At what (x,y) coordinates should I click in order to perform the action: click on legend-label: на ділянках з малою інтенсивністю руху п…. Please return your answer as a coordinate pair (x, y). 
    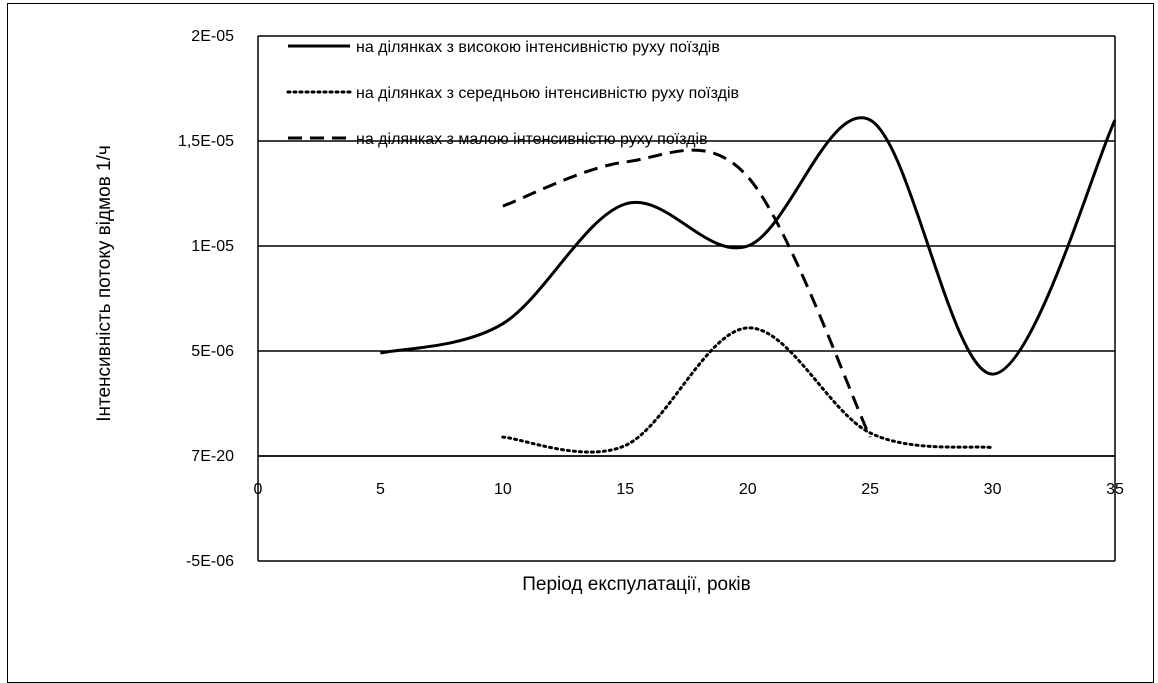
    Looking at the image, I should click on (532, 139).